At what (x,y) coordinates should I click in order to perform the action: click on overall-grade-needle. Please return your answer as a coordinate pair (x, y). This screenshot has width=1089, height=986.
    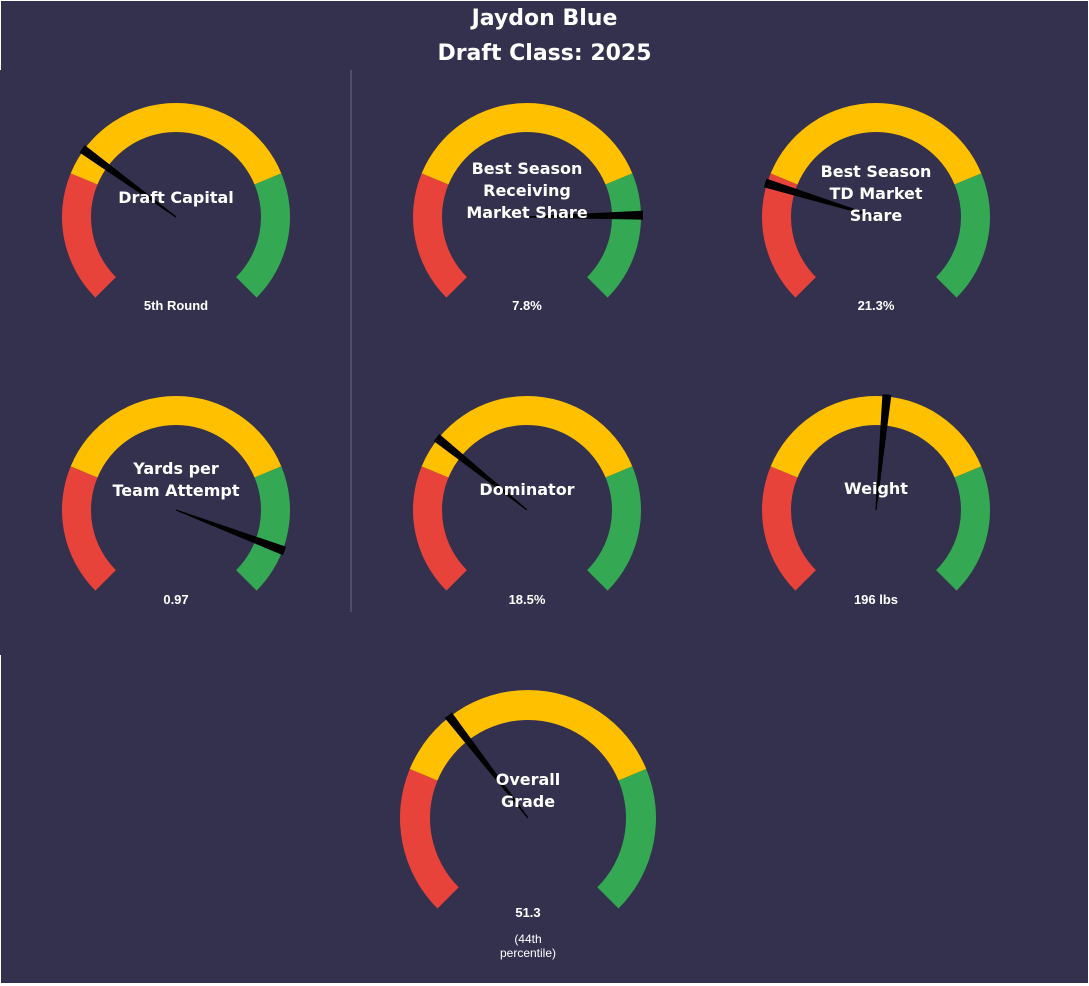
    Looking at the image, I should click on (486, 765).